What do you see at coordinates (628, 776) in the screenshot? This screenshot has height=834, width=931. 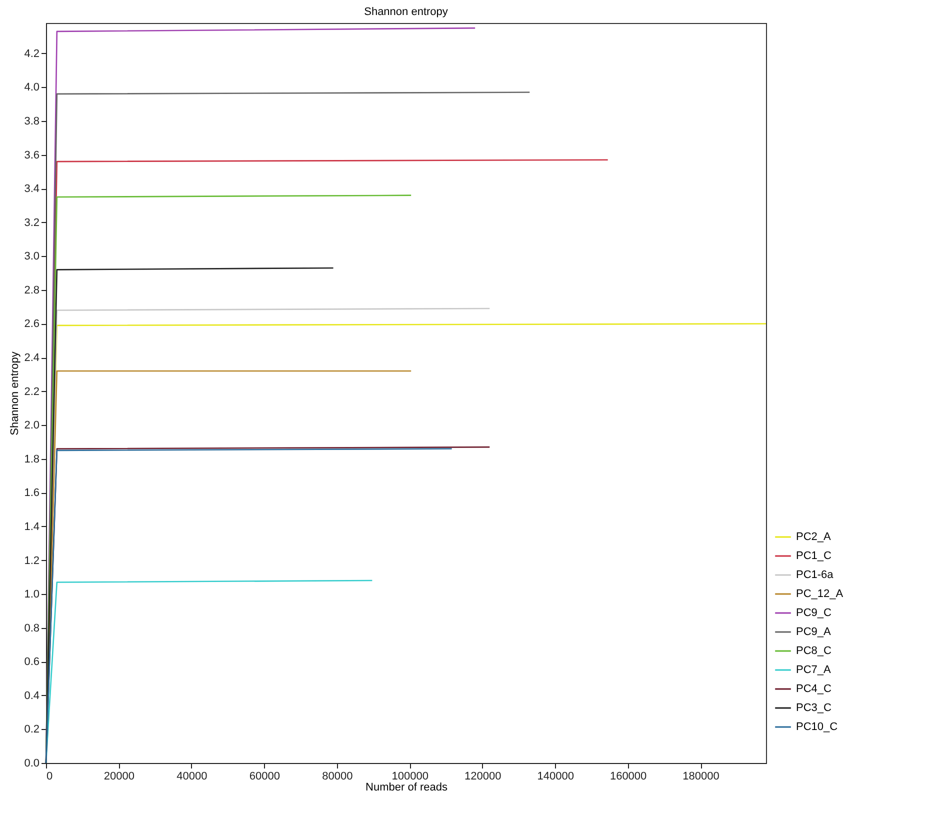 I see `x-tick-label: 160000` at bounding box center [628, 776].